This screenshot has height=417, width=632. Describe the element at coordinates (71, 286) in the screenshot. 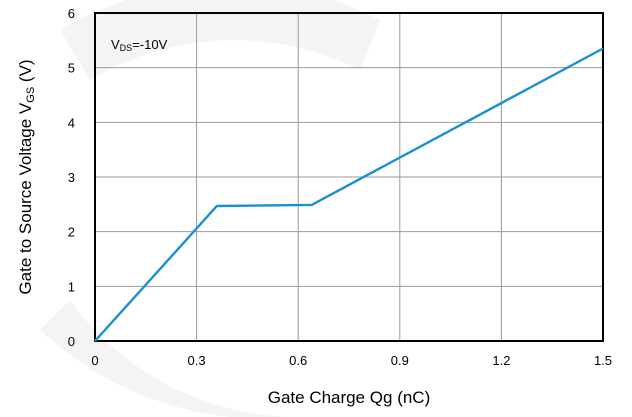

I see `y-tick-label: 1` at that location.